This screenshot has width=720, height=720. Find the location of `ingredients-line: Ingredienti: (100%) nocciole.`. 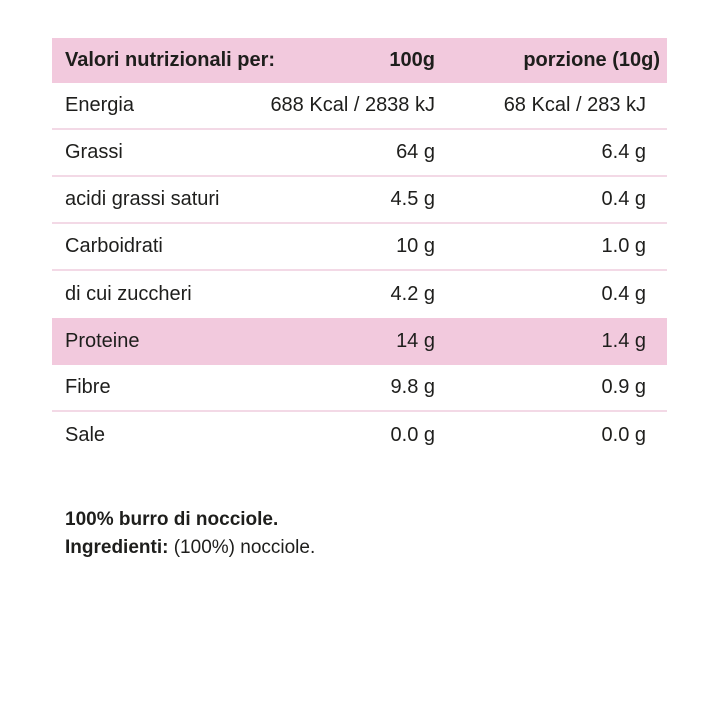

ingredients-line: Ingredienti: (100%) nocciole. is located at coordinates (190, 548).